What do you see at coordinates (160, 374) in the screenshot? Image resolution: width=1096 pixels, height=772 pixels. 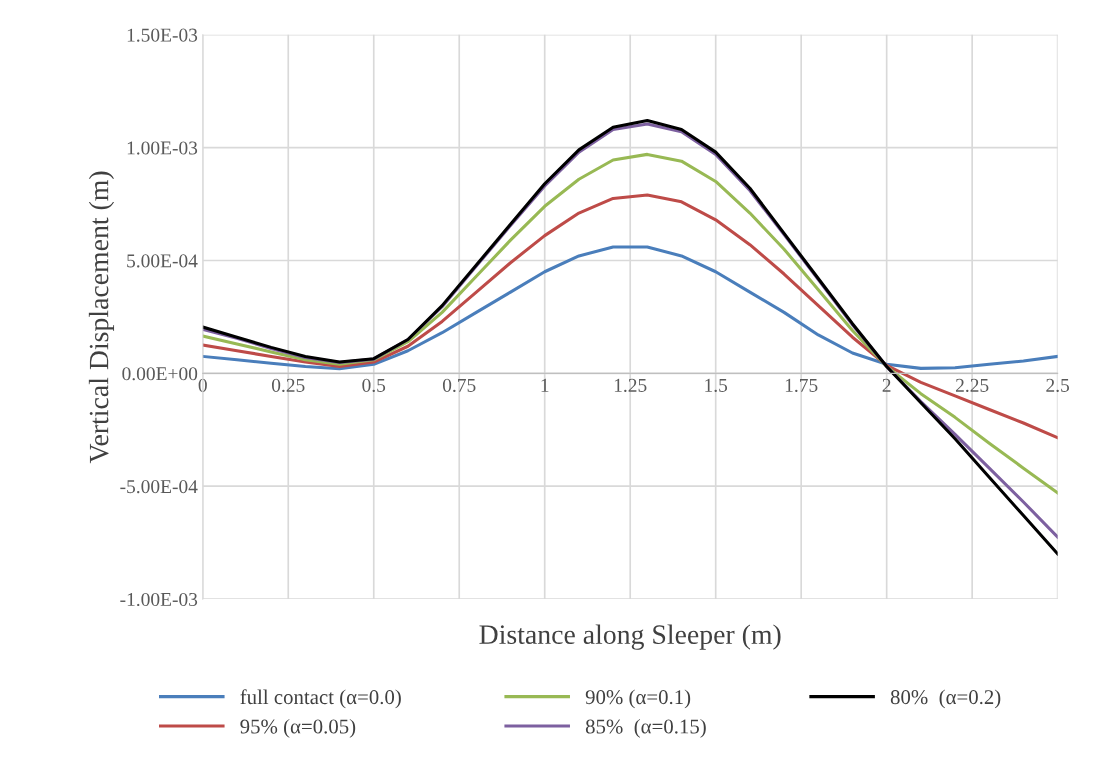 I see `y-tick-label: 0.00E+00` at bounding box center [160, 374].